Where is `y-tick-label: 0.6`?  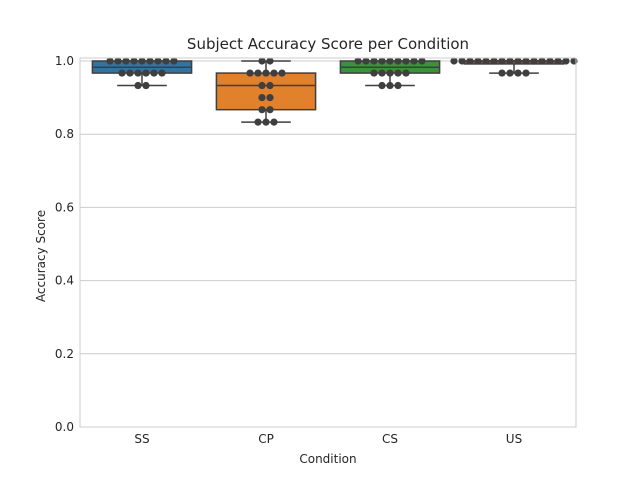 y-tick-label: 0.6 is located at coordinates (64, 207).